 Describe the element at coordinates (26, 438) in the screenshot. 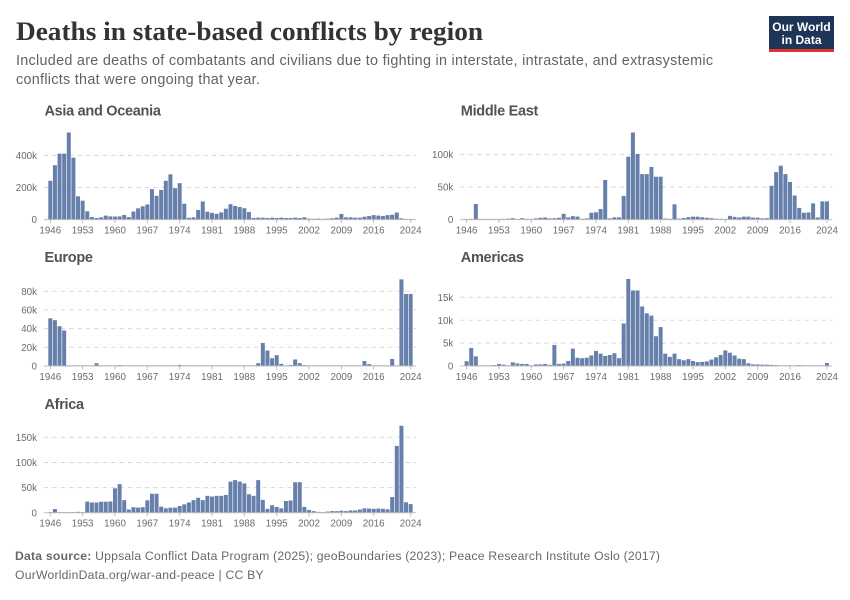

I see `svg-text: 150k` at that location.